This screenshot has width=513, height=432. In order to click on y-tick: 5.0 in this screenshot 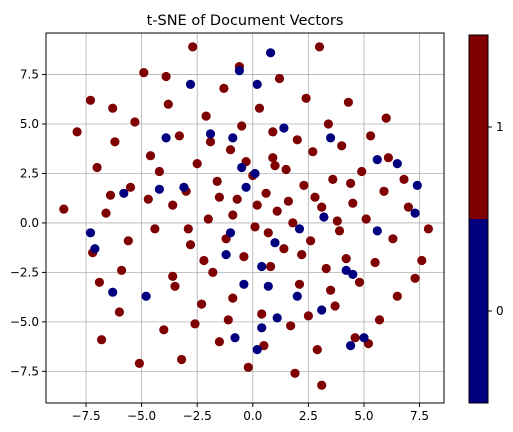, I will do `click(33, 124)`.